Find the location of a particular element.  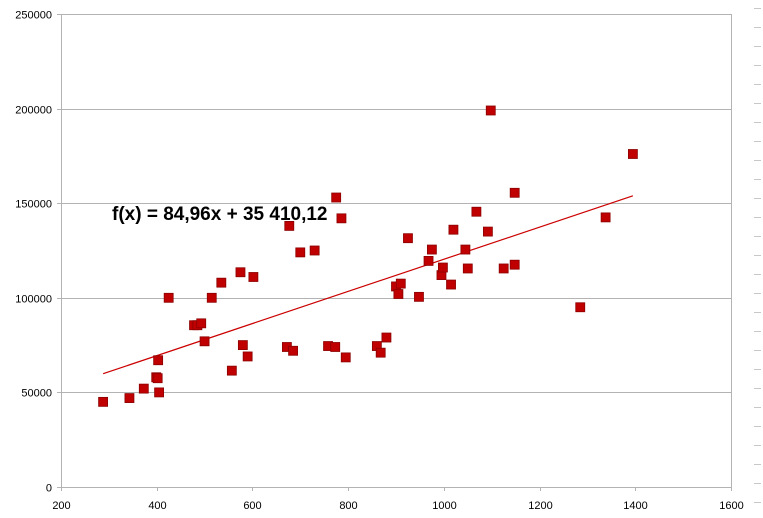

y-tick-label: 50000 is located at coordinates (36, 394).